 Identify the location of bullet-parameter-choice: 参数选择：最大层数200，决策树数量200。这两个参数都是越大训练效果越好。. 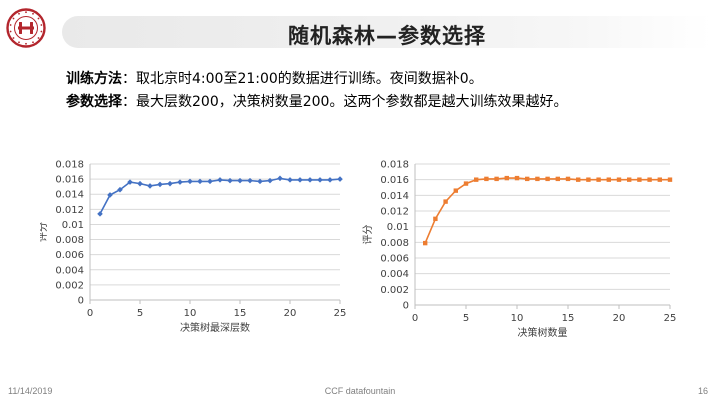
(316, 102).